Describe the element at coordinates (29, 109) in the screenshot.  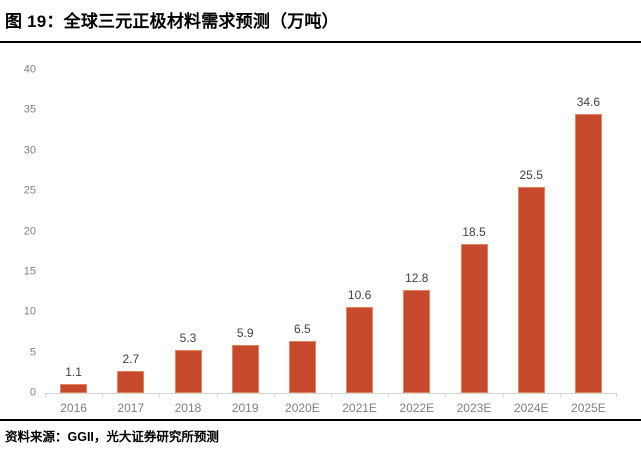
I see `y-axis-tick-label: 35` at that location.